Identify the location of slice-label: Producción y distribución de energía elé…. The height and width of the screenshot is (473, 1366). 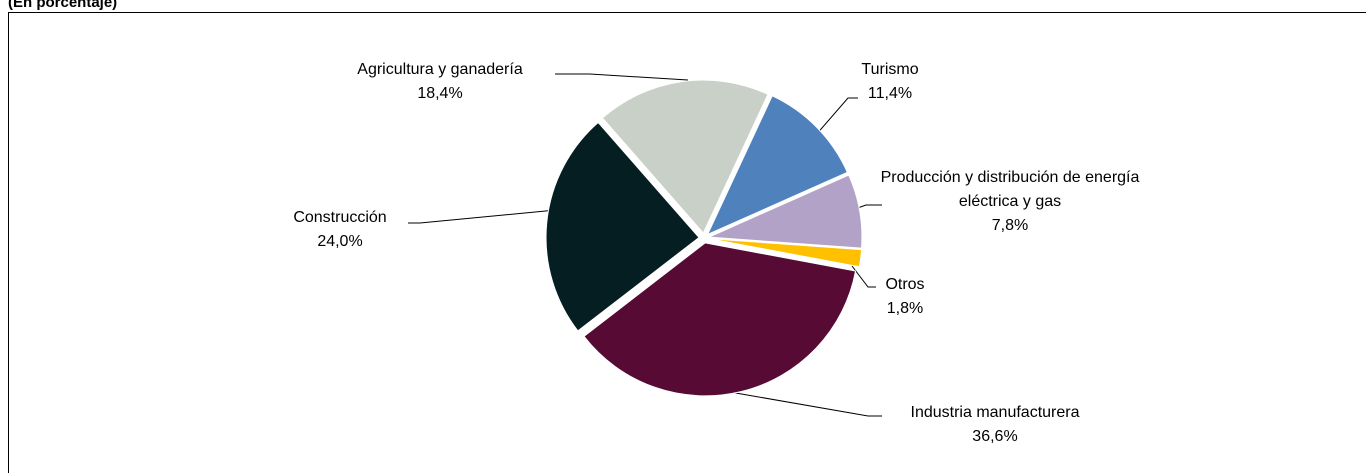
(1010, 202).